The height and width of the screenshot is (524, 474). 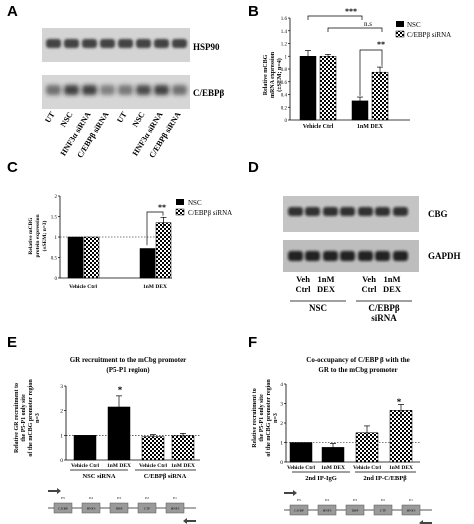 What do you see at coordinates (54, 259) in the screenshot?
I see `y-tick-label: 0.5` at bounding box center [54, 259].